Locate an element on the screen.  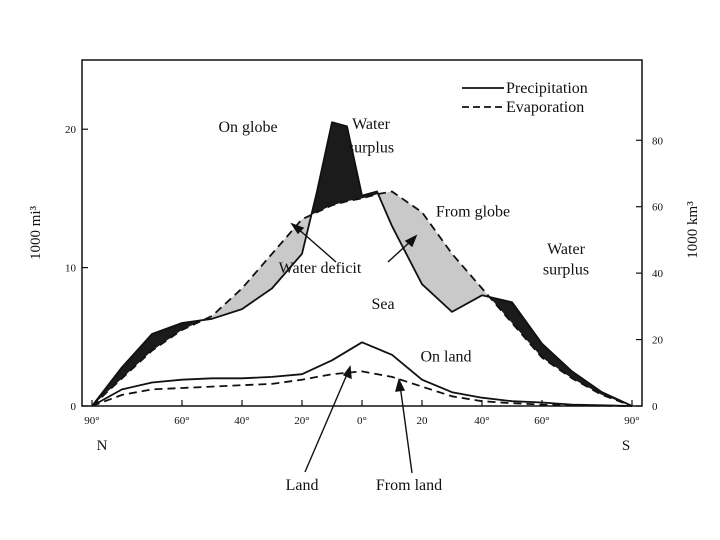
from-land-label: From land is located at coordinates (409, 485).